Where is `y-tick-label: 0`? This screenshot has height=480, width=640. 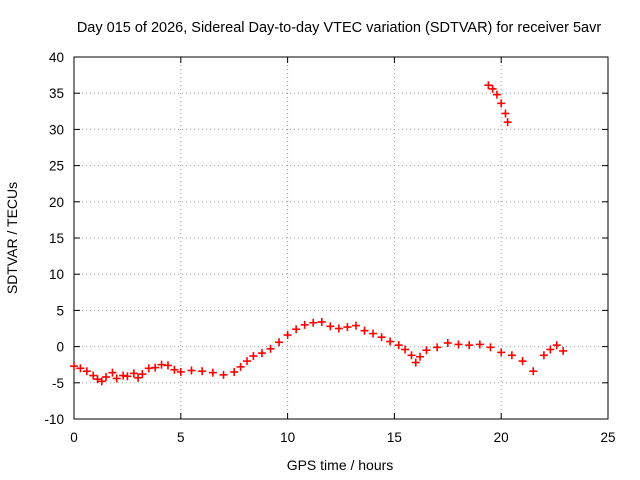 y-tick-label: 0 is located at coordinates (60, 347).